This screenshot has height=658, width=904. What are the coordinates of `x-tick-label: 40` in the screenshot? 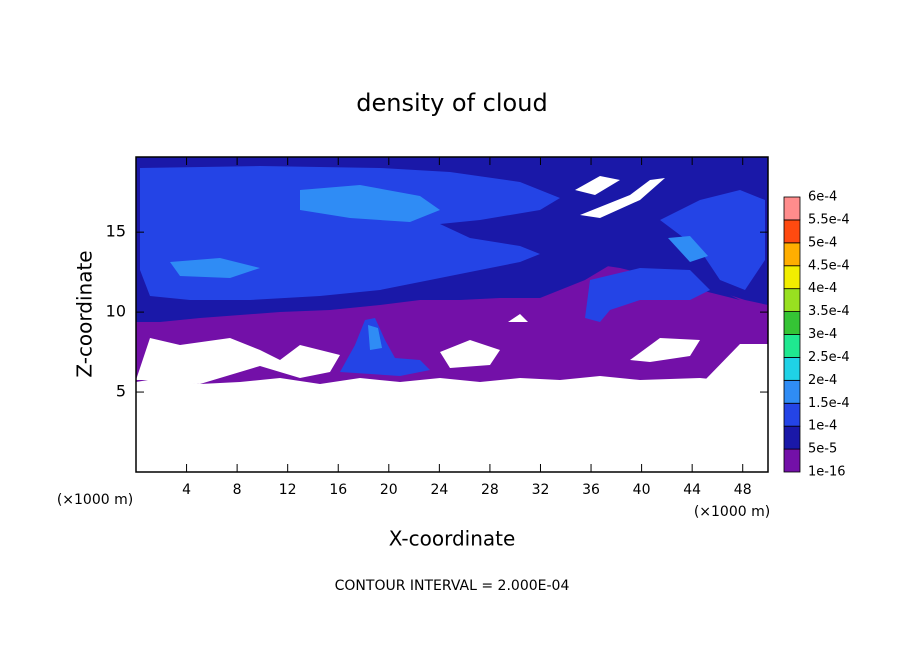 It's located at (642, 490).